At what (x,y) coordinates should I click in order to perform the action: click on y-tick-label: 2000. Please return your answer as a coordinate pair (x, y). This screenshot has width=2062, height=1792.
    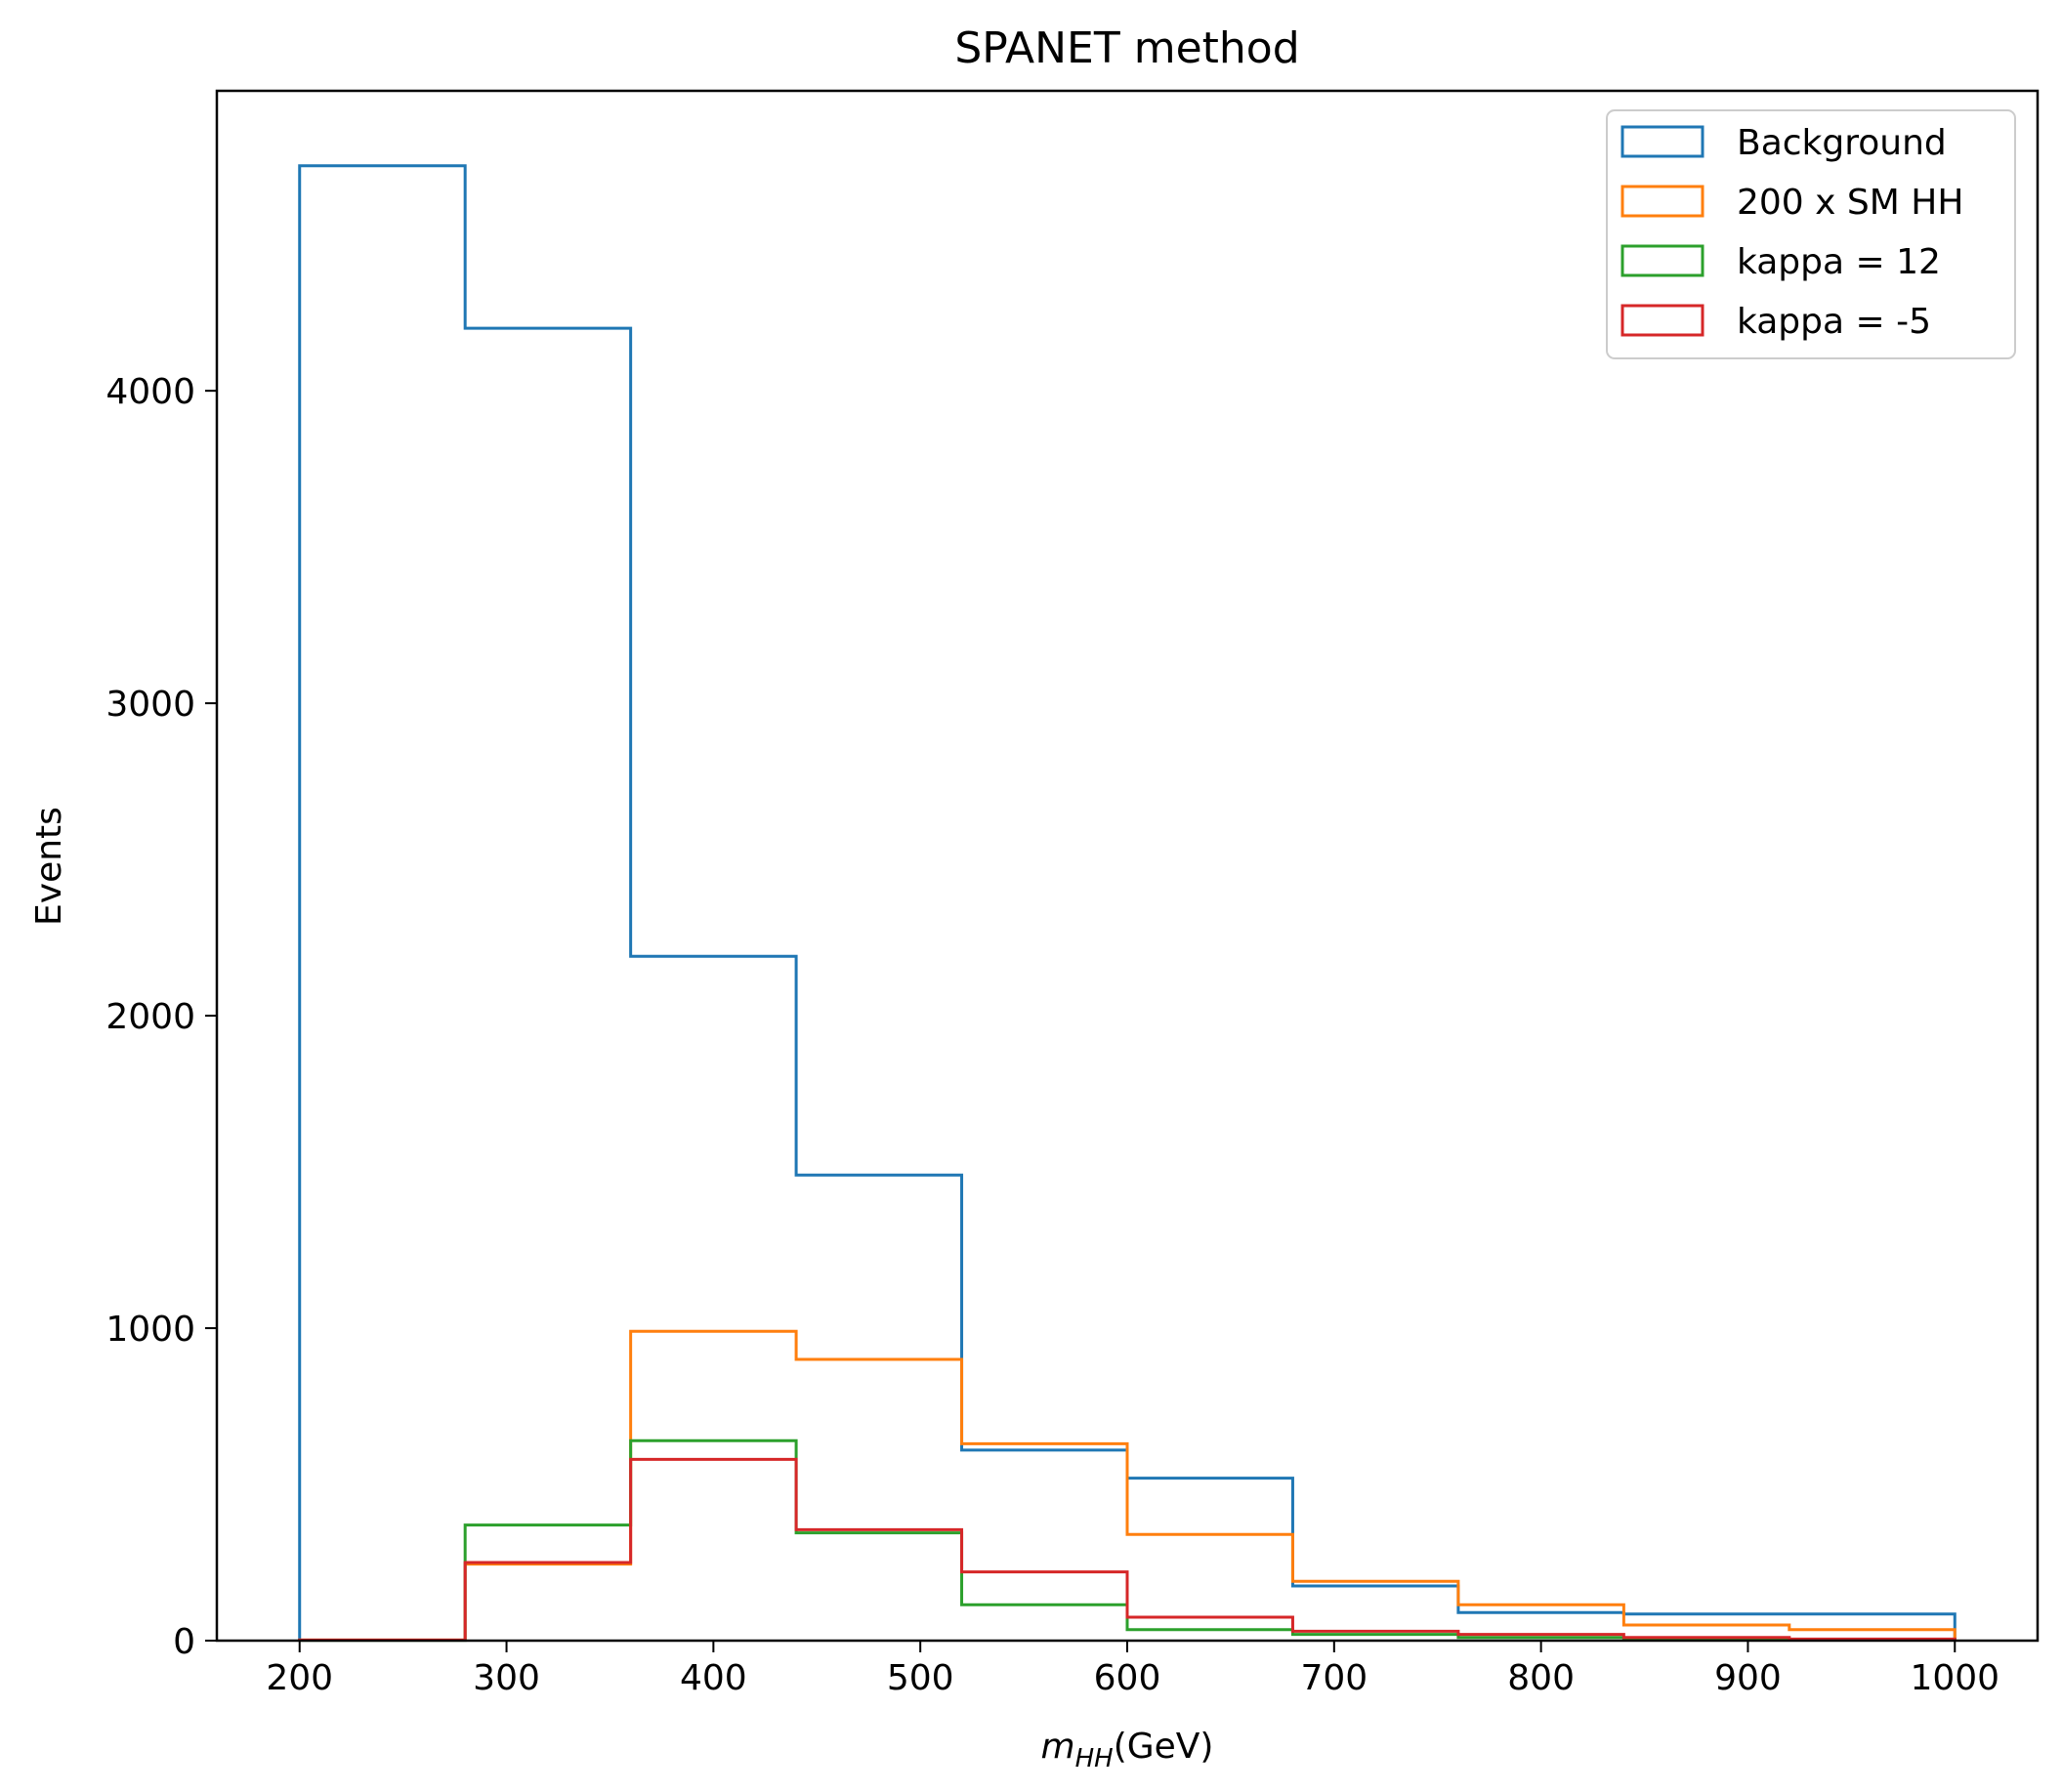
    Looking at the image, I should click on (150, 1017).